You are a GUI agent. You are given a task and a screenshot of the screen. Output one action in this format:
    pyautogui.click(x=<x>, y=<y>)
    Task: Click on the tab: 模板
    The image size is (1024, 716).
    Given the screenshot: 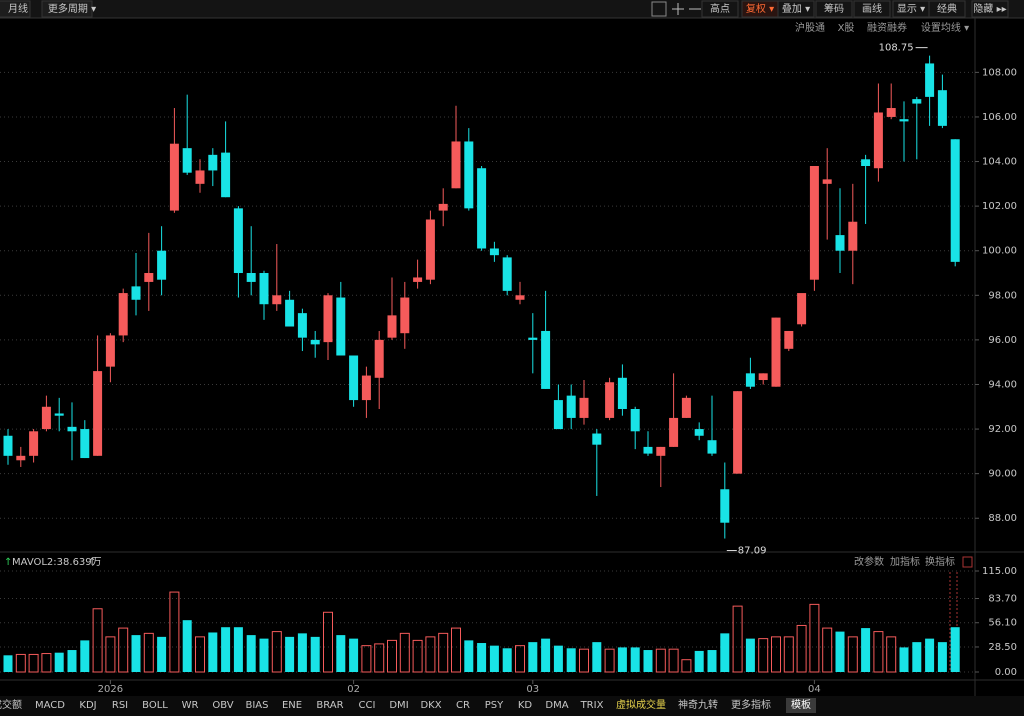 What is the action you would take?
    pyautogui.click(x=801, y=704)
    